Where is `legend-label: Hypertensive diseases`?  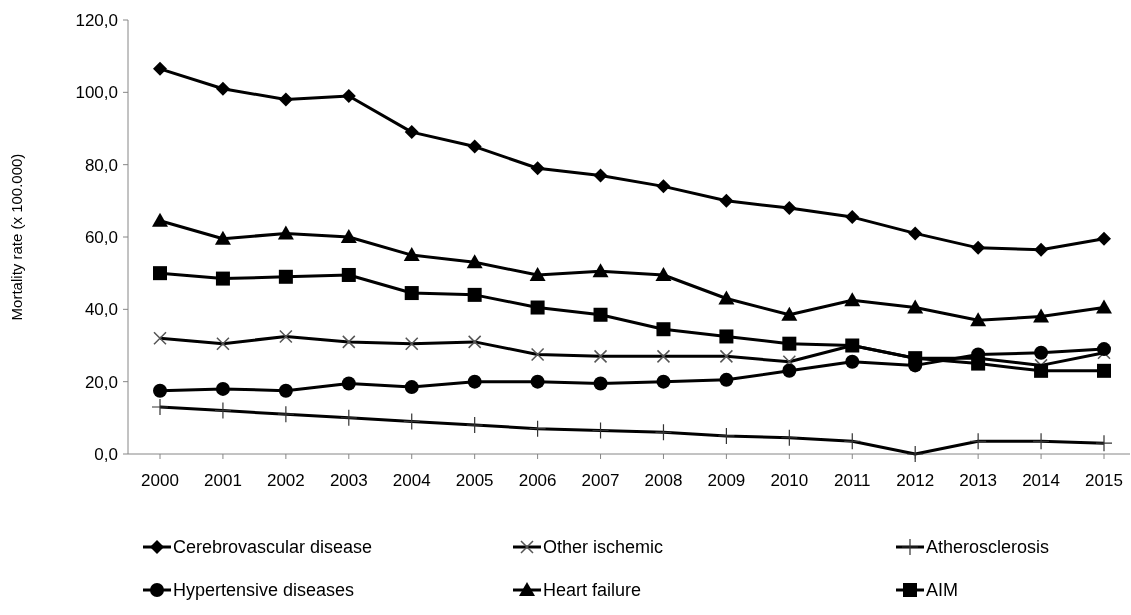 legend-label: Hypertensive diseases is located at coordinates (264, 590).